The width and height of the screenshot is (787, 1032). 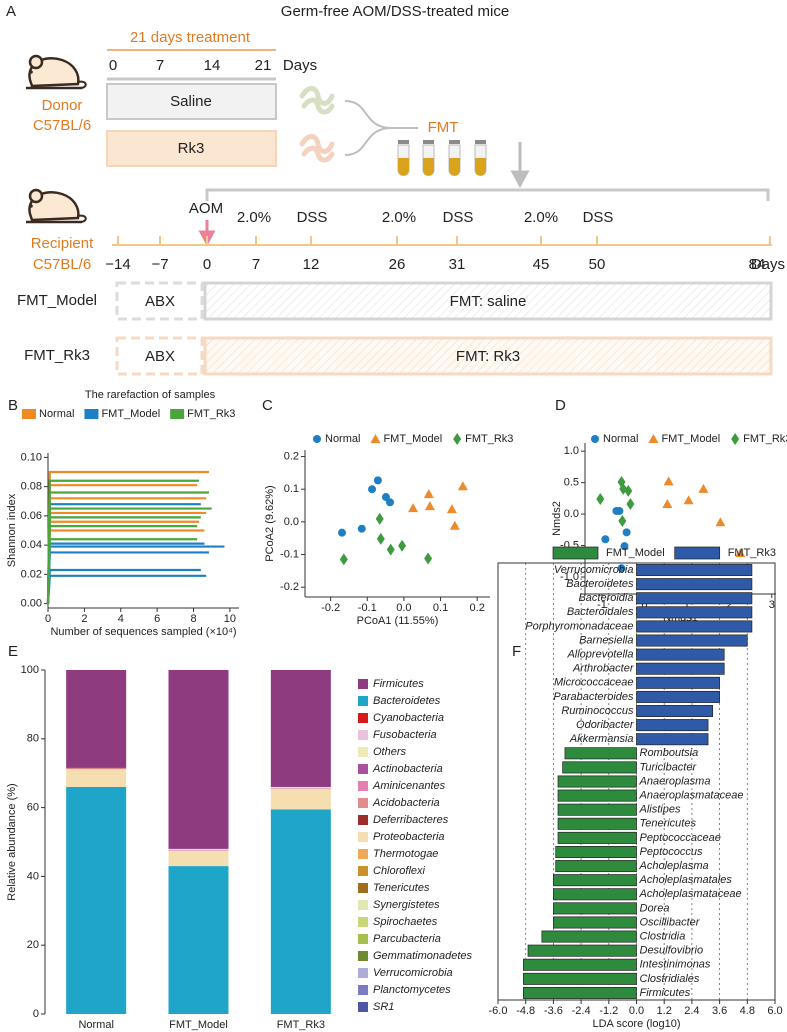 I want to click on recipient-day: 7, so click(x=256, y=264).